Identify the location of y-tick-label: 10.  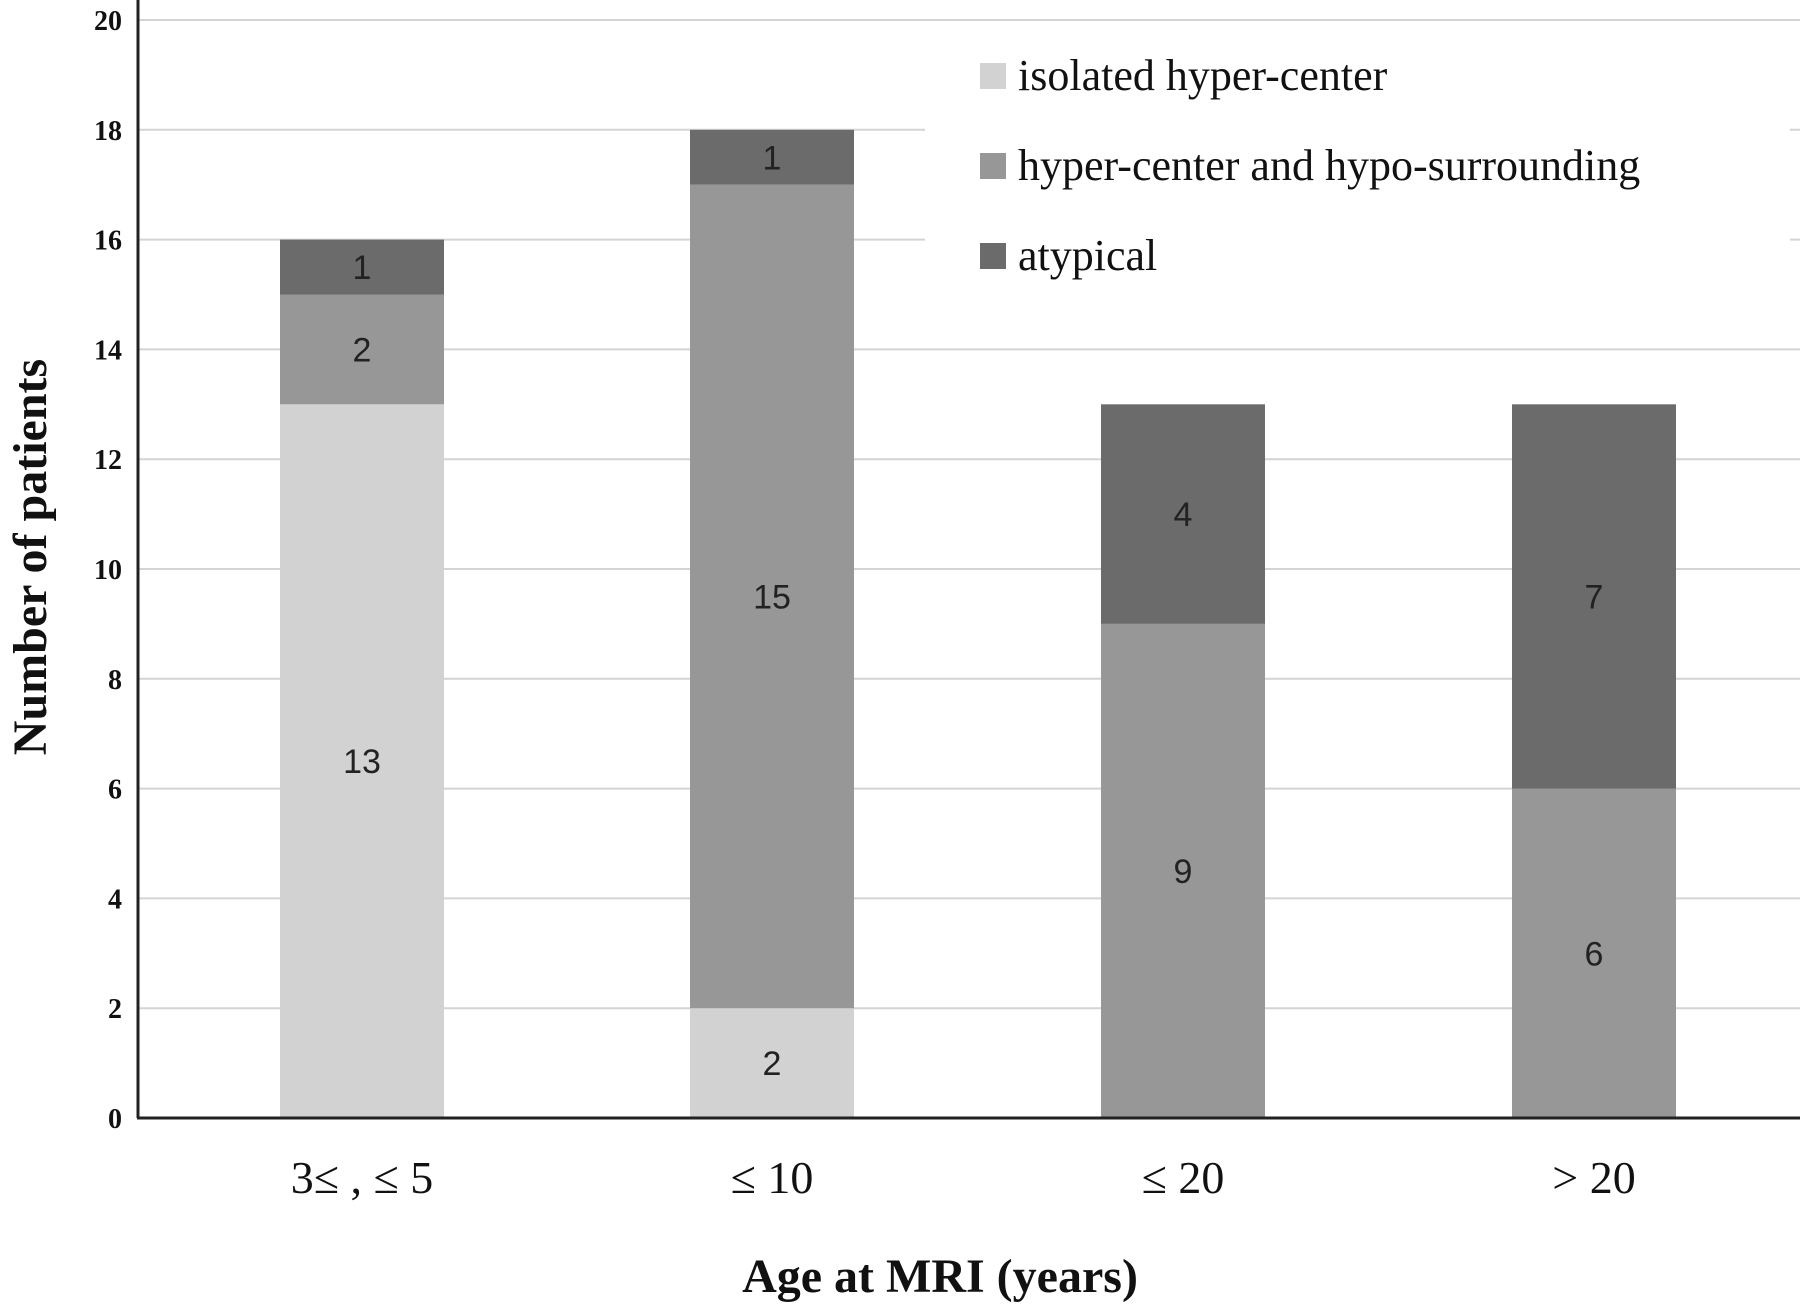
(108, 570).